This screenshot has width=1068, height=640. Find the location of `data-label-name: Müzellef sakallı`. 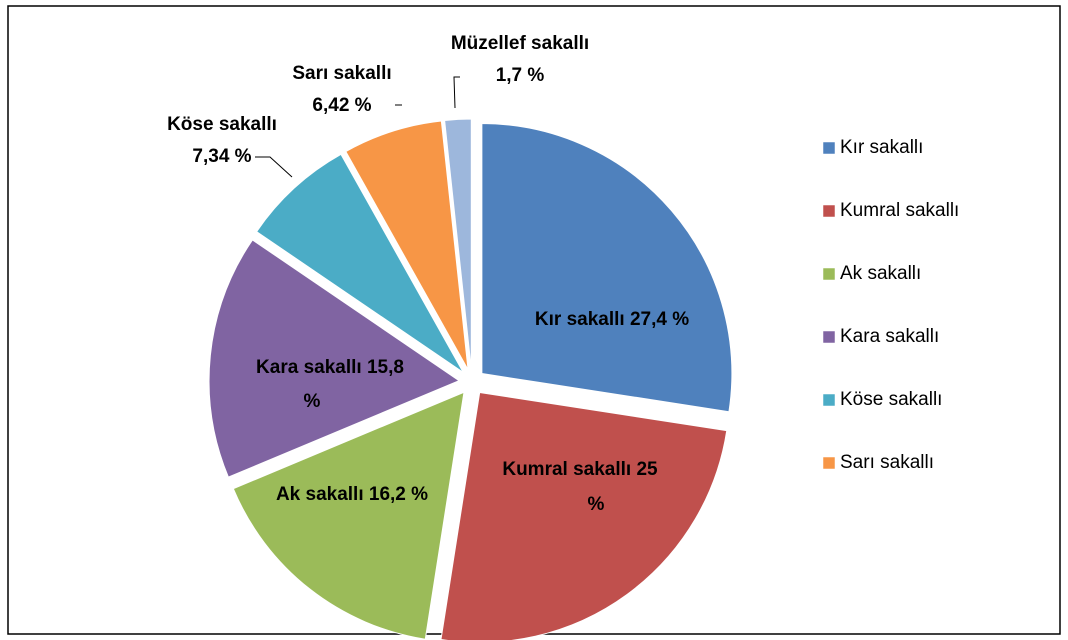

data-label-name: Müzellef sakallı is located at coordinates (520, 43).